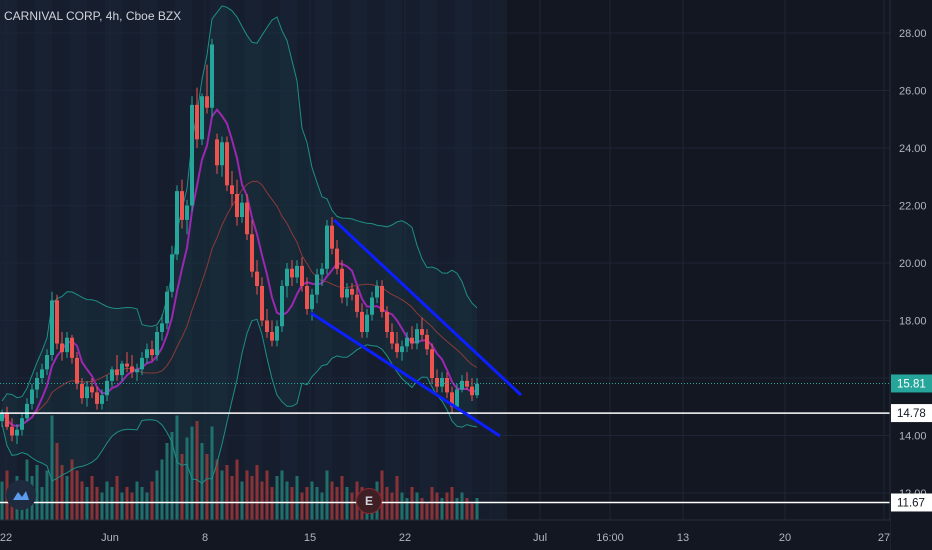  Describe the element at coordinates (369, 501) in the screenshot. I see `earnings-badge: E` at that location.